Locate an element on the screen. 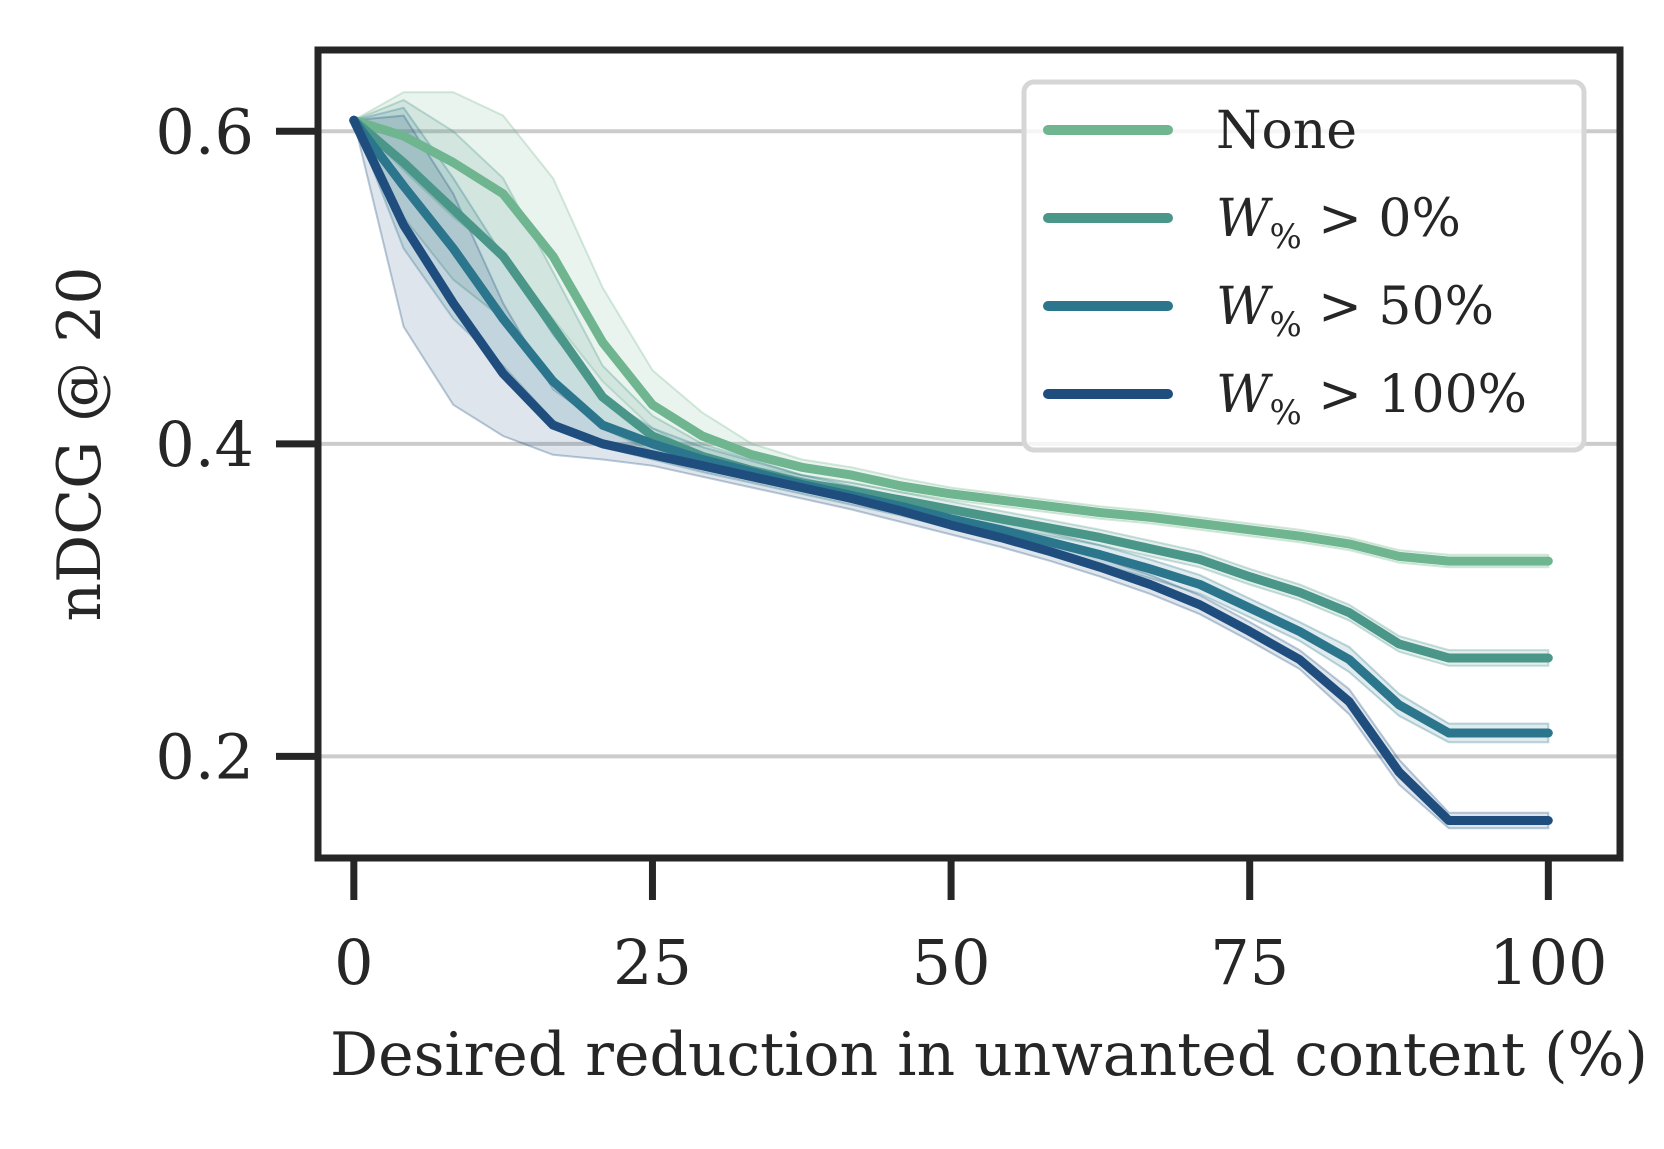 Image resolution: width=1664 pixels, height=1149 pixels. legend-label: W% > 0% is located at coordinates (1338, 223).